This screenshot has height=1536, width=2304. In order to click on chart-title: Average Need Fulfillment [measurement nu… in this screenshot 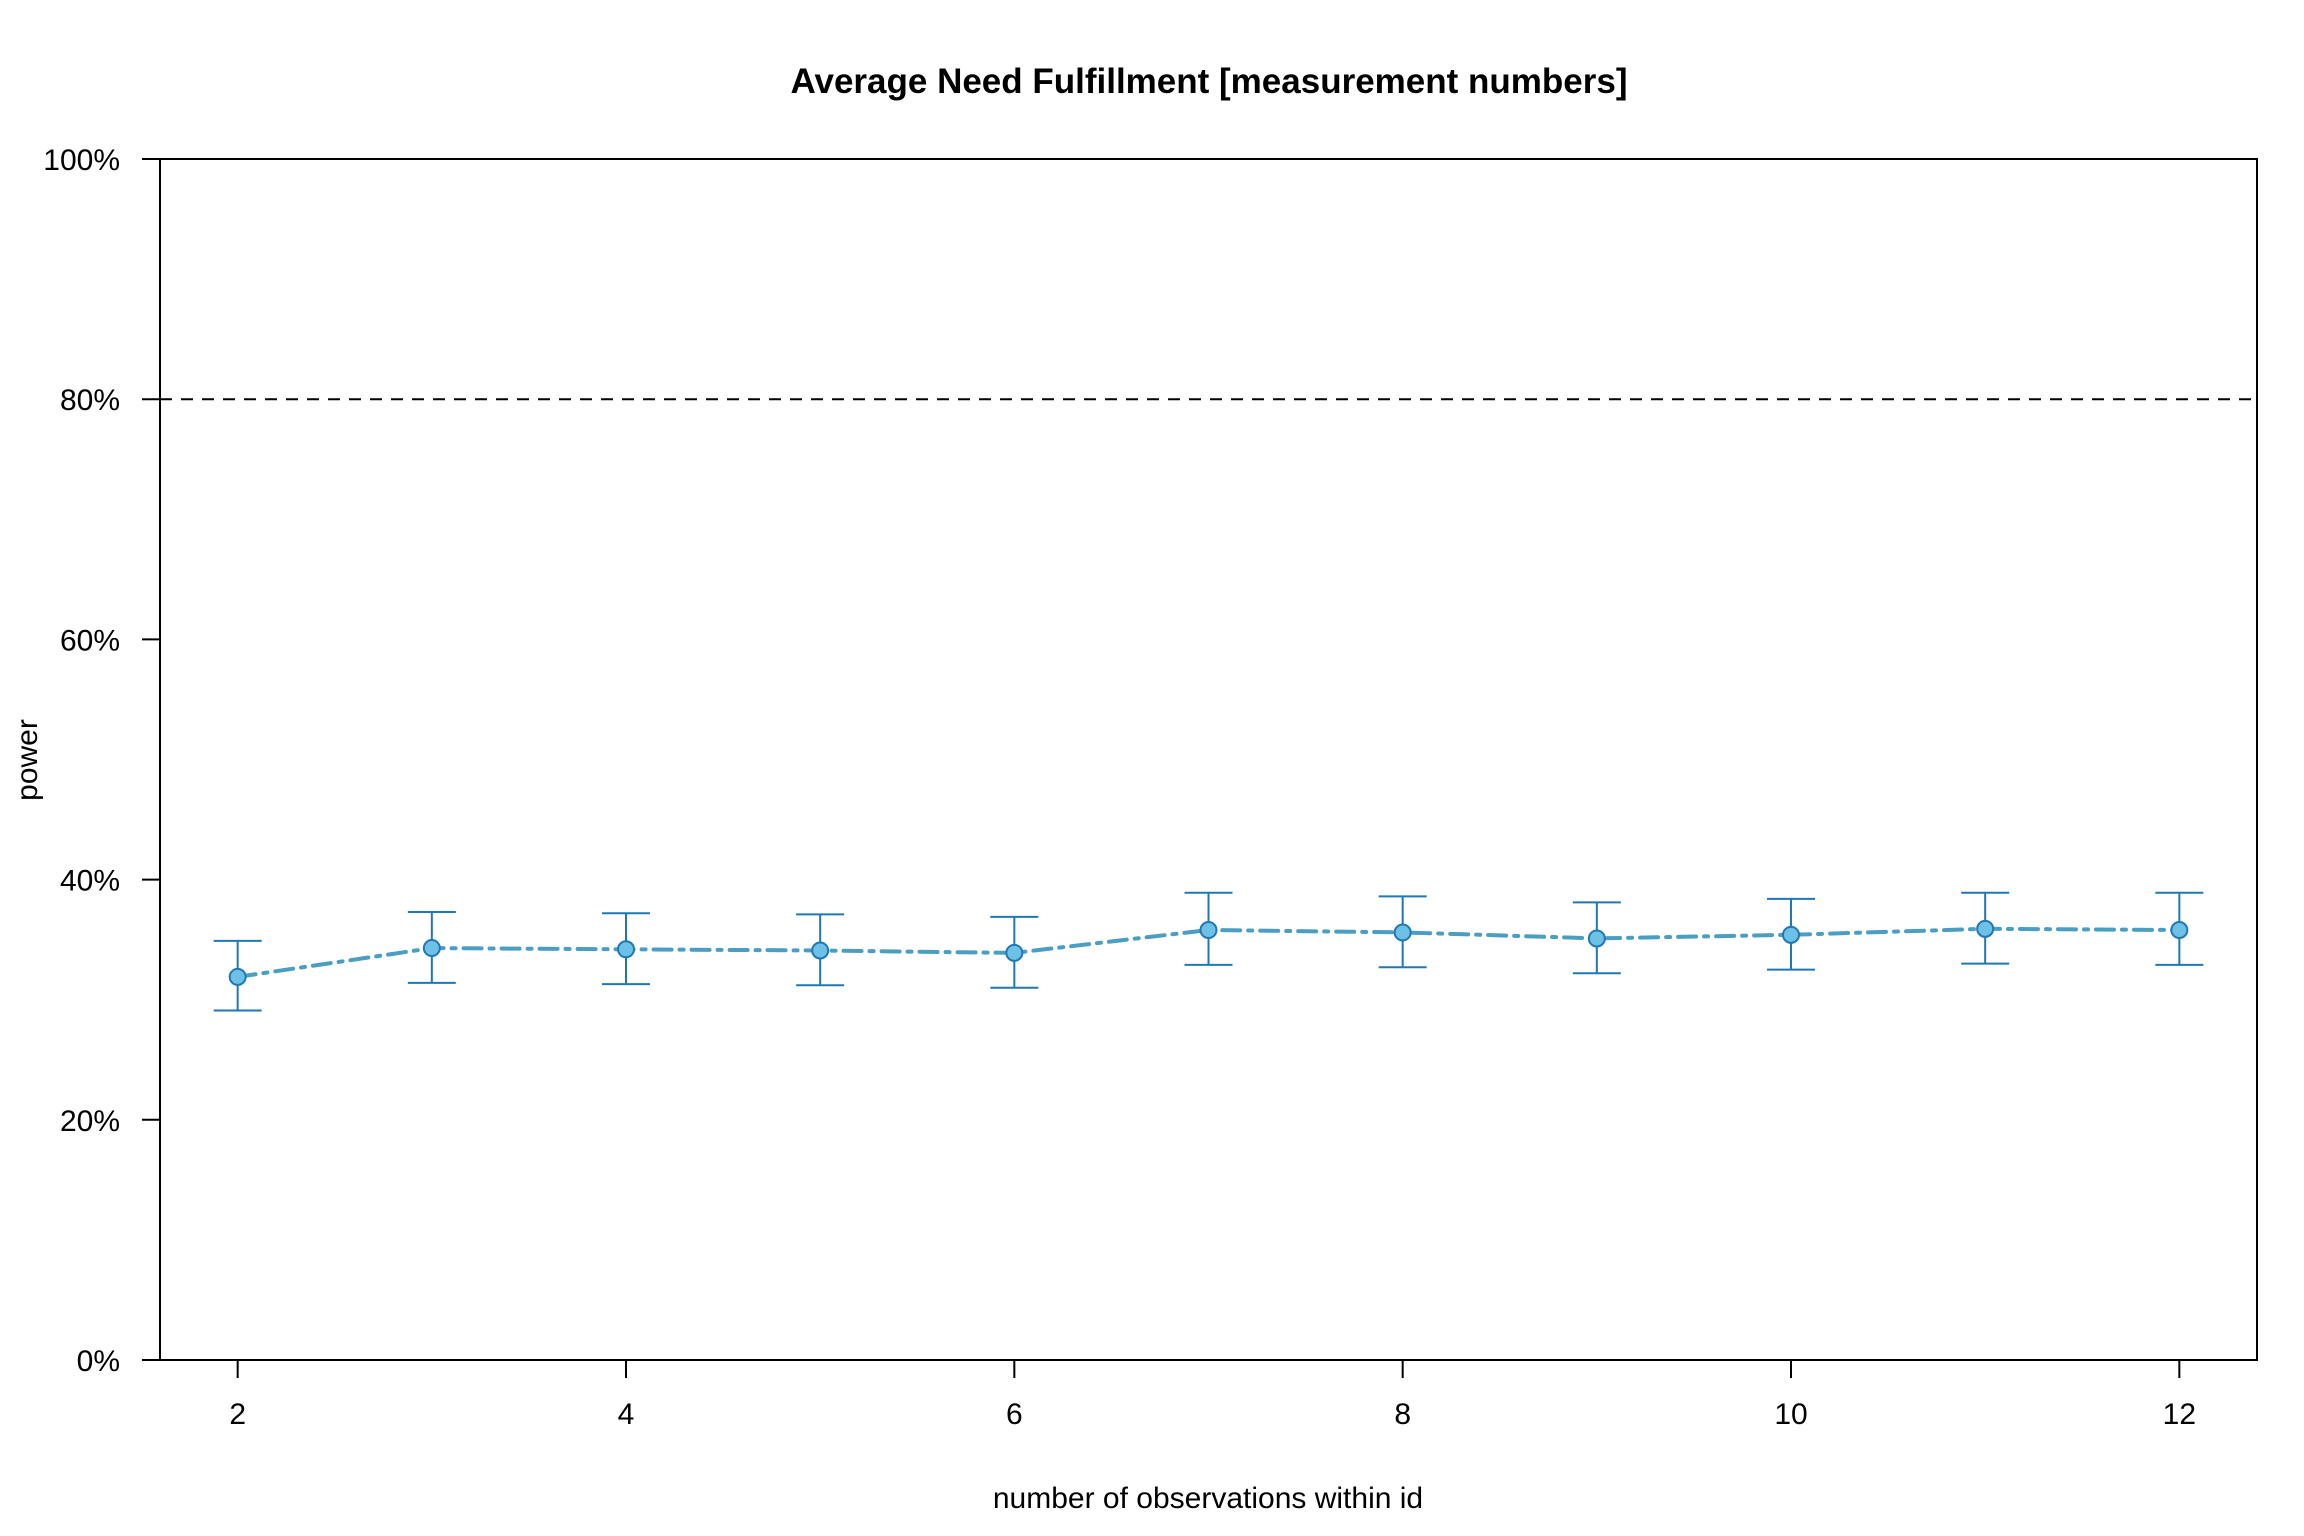, I will do `click(1209, 81)`.